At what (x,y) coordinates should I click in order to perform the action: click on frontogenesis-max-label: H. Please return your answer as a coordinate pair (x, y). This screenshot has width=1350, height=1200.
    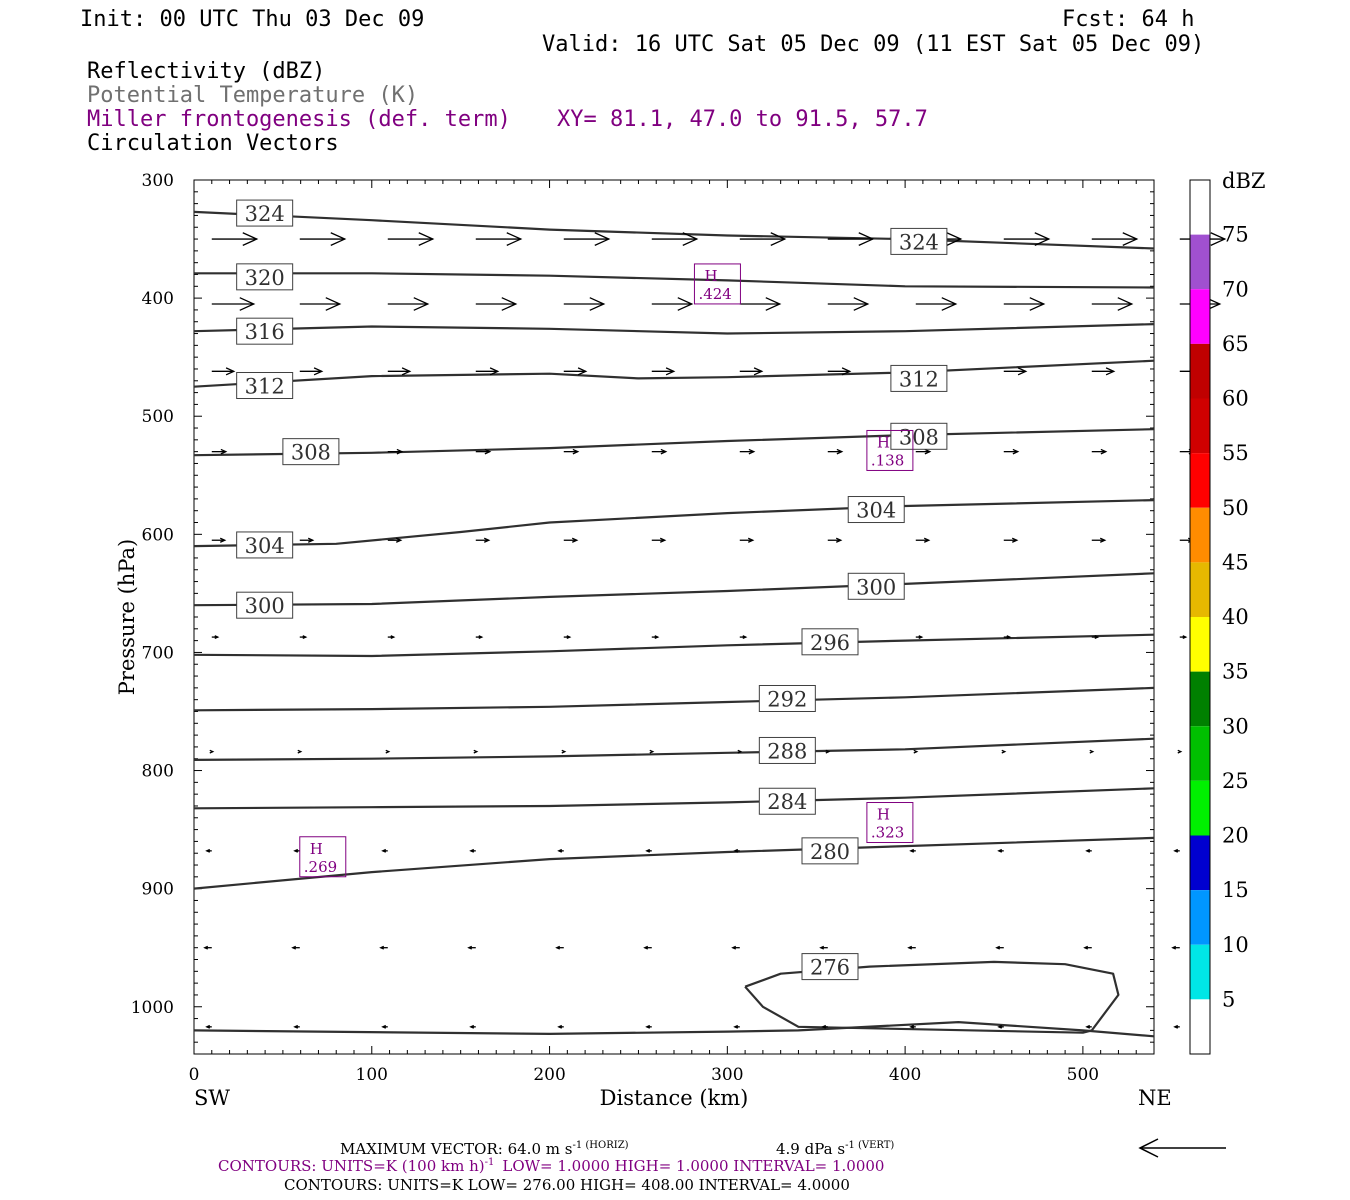
    Looking at the image, I should click on (316, 849).